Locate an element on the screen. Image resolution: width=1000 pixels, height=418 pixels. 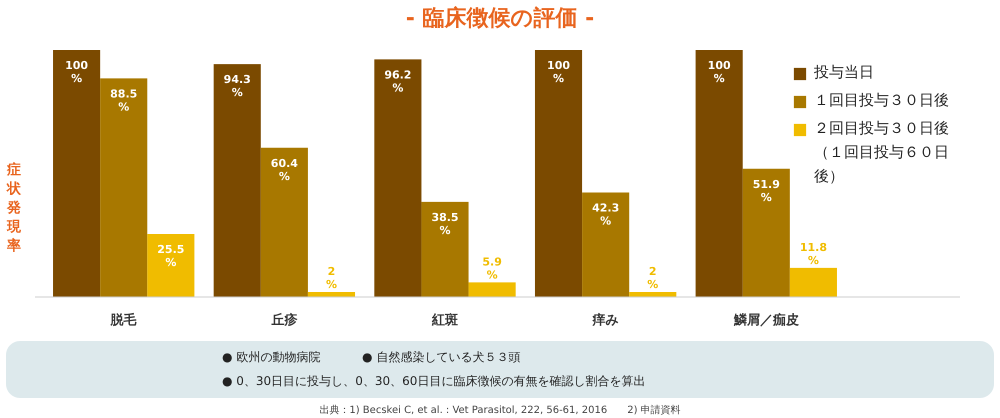
data-label: 51.9% is located at coordinates (766, 191).